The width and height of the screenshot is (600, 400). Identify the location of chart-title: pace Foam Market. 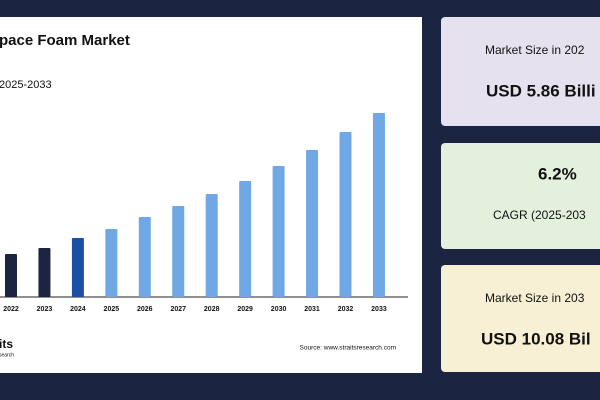
(65, 40).